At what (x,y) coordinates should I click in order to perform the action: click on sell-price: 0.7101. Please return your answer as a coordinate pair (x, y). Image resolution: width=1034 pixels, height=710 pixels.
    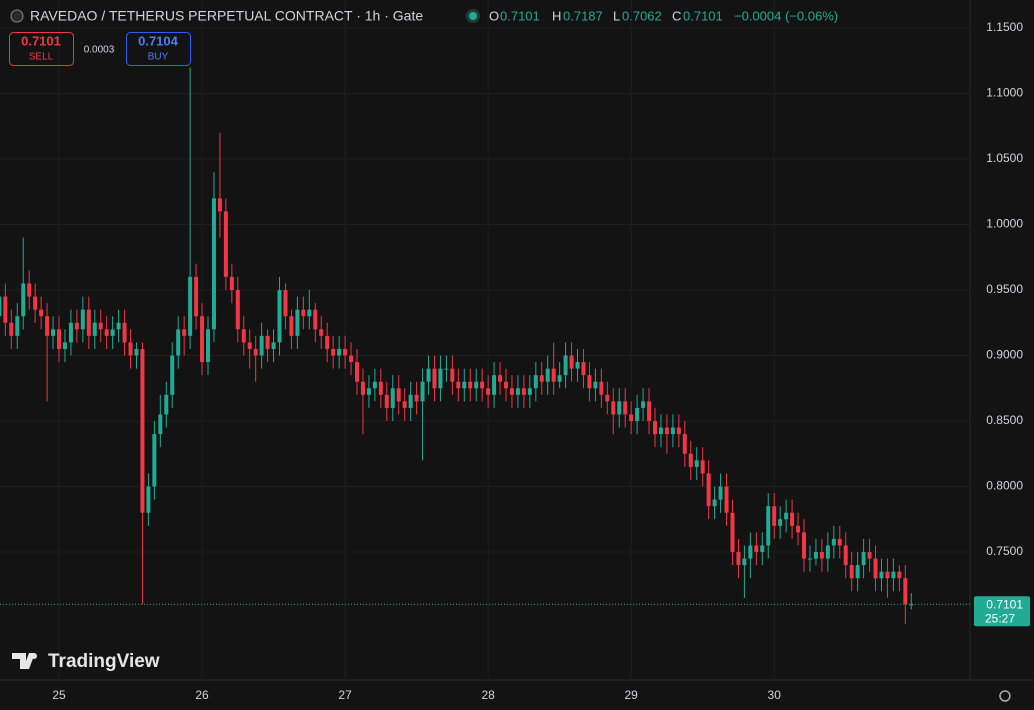
    Looking at the image, I should click on (41, 40).